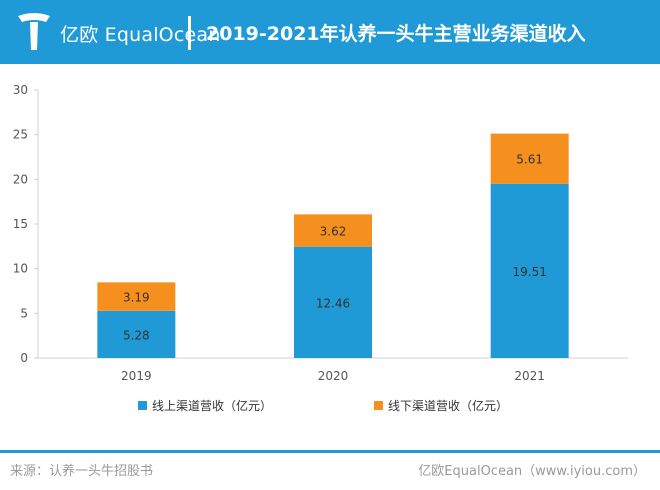 This screenshot has height=490, width=660. Describe the element at coordinates (333, 376) in the screenshot. I see `x-tick-label: 2020` at that location.